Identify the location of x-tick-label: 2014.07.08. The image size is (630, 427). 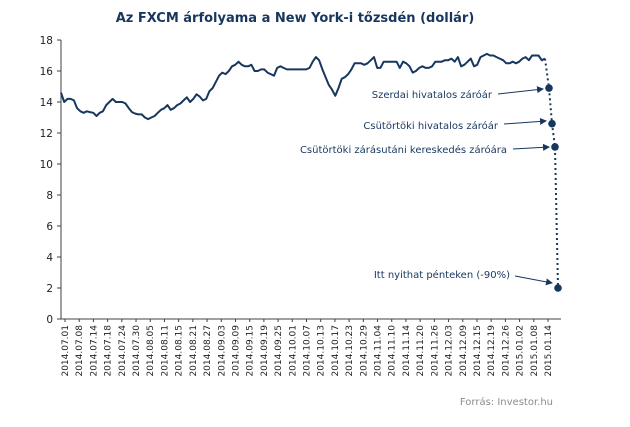
(80, 351).